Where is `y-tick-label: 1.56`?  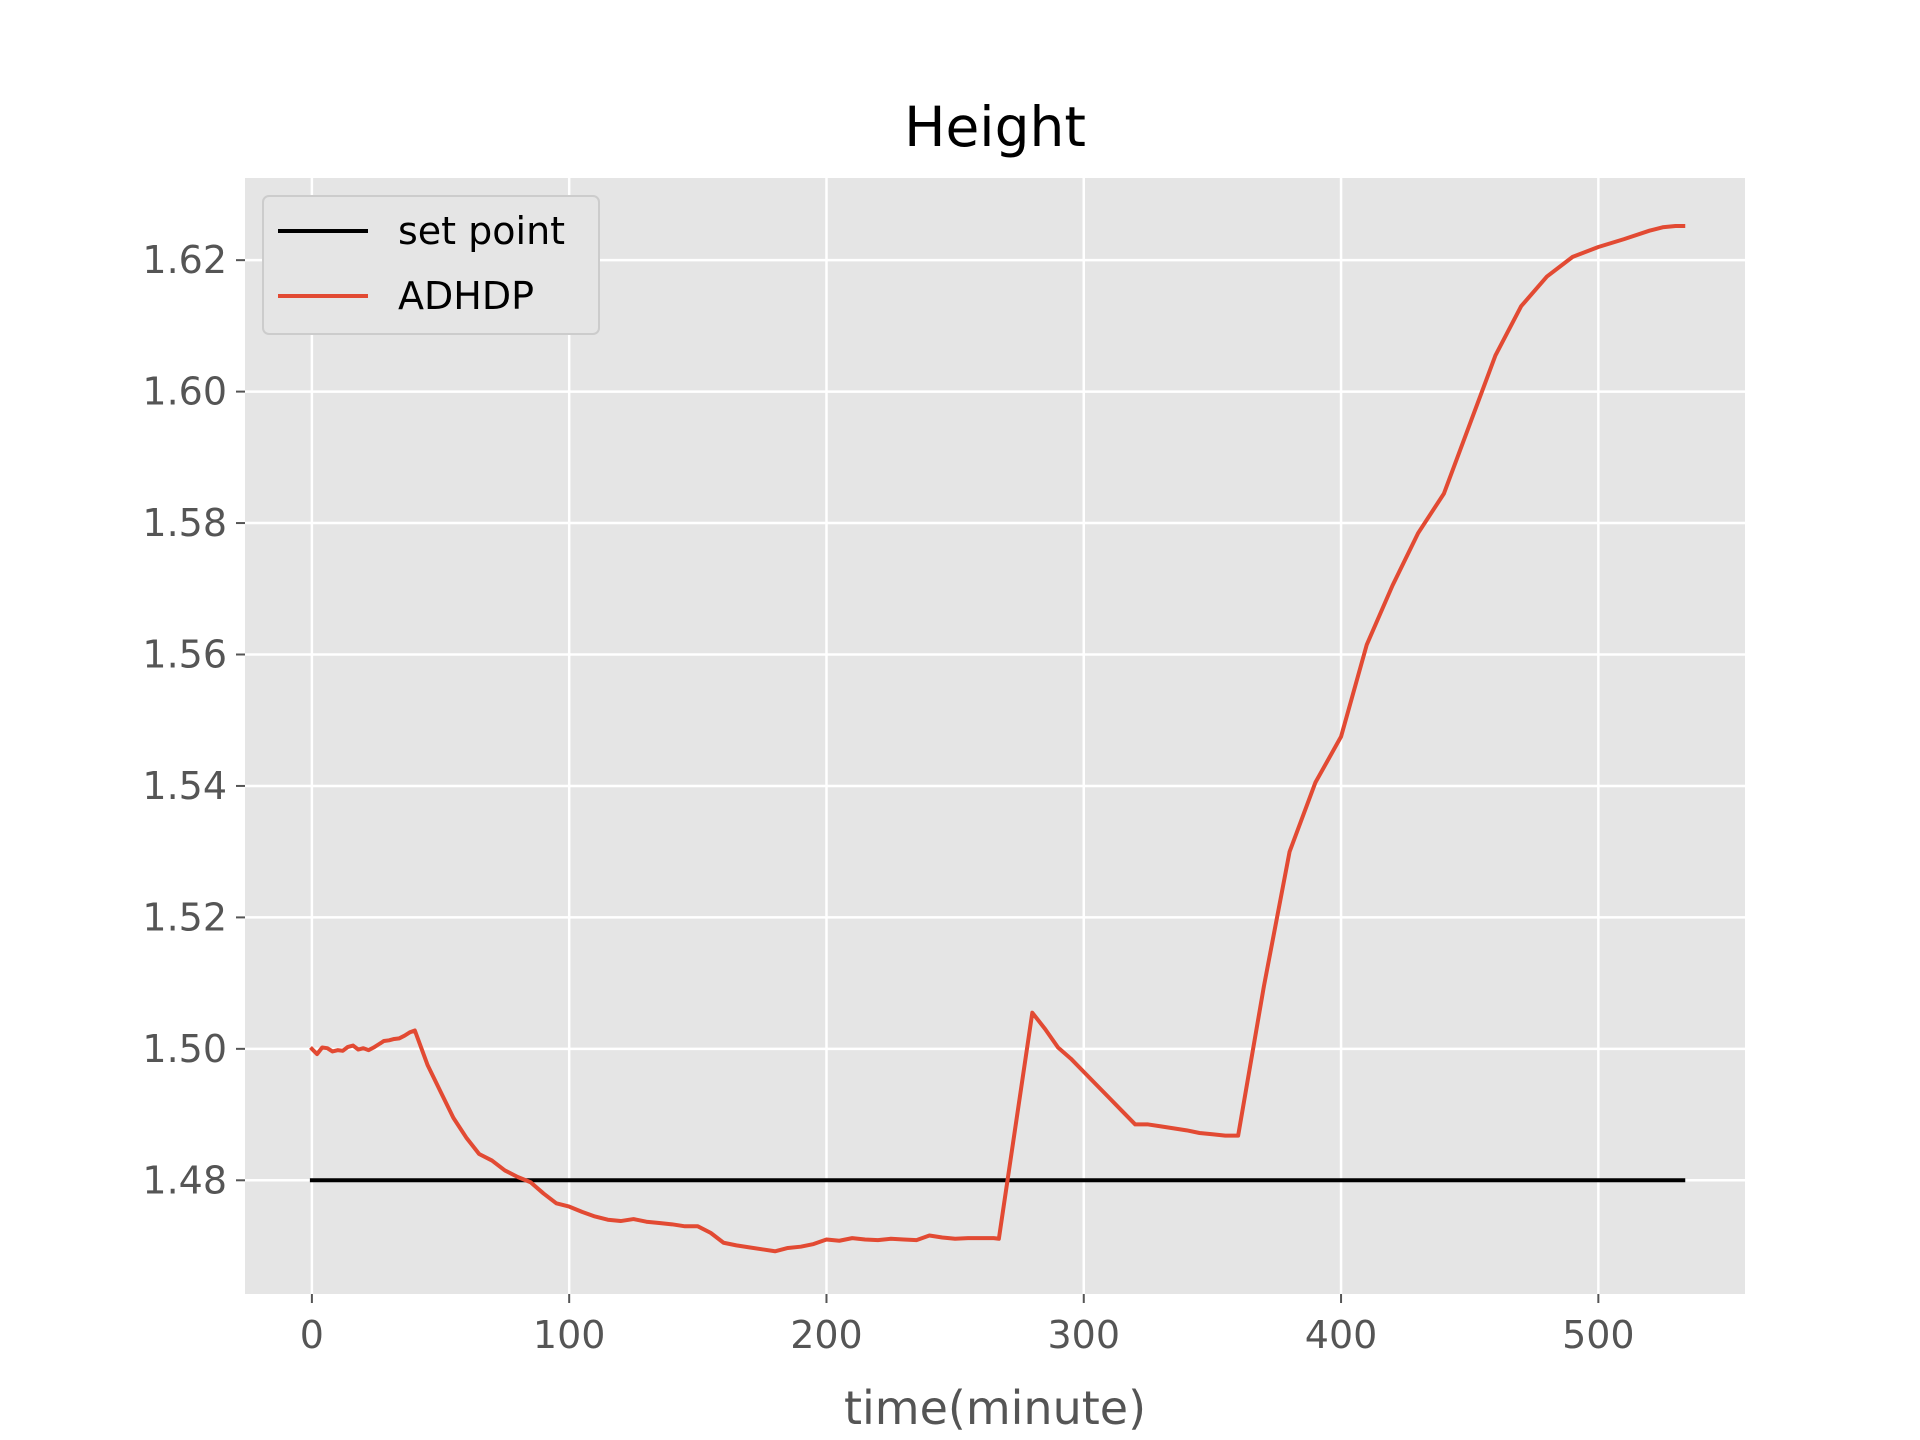 y-tick-label: 1.56 is located at coordinates (184, 655).